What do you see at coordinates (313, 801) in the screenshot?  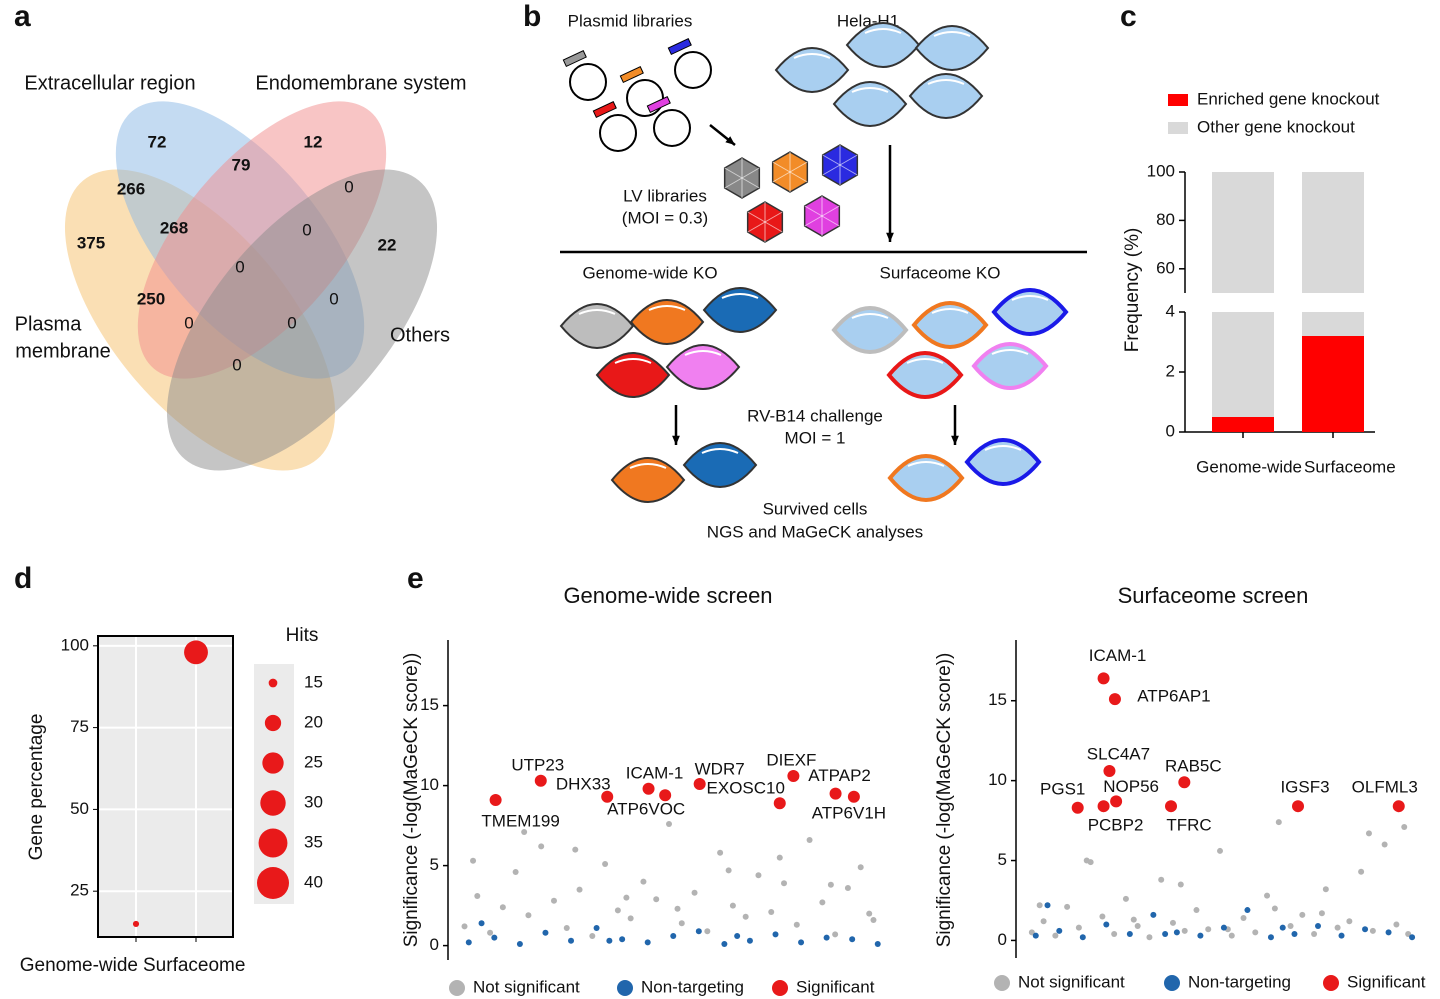 I see `legend-label: 30` at bounding box center [313, 801].